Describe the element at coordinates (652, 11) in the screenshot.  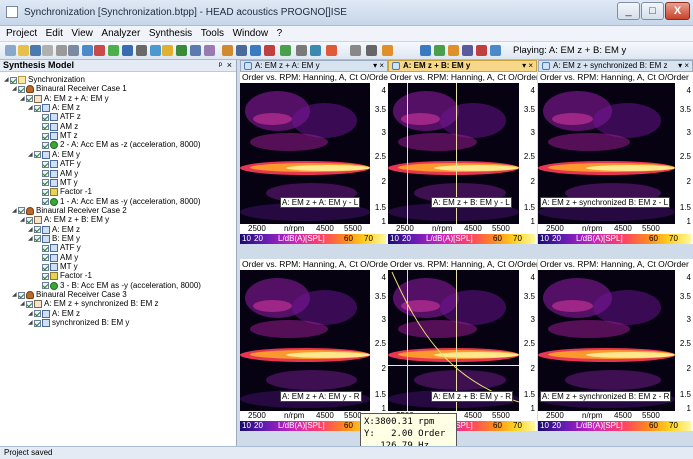
I see `maximize-button: □` at that location.